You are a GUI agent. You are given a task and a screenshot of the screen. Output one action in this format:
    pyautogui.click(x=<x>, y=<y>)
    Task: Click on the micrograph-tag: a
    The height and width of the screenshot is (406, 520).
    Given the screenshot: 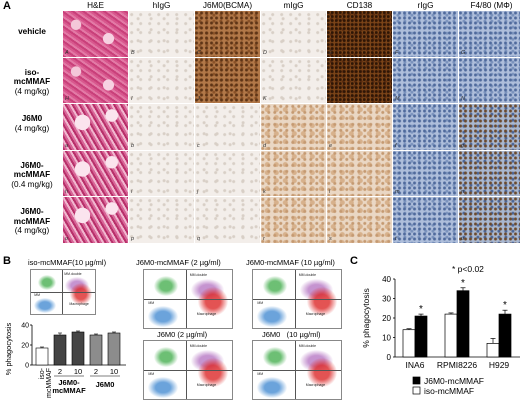 What is the action you would take?
    pyautogui.click(x=67, y=145)
    